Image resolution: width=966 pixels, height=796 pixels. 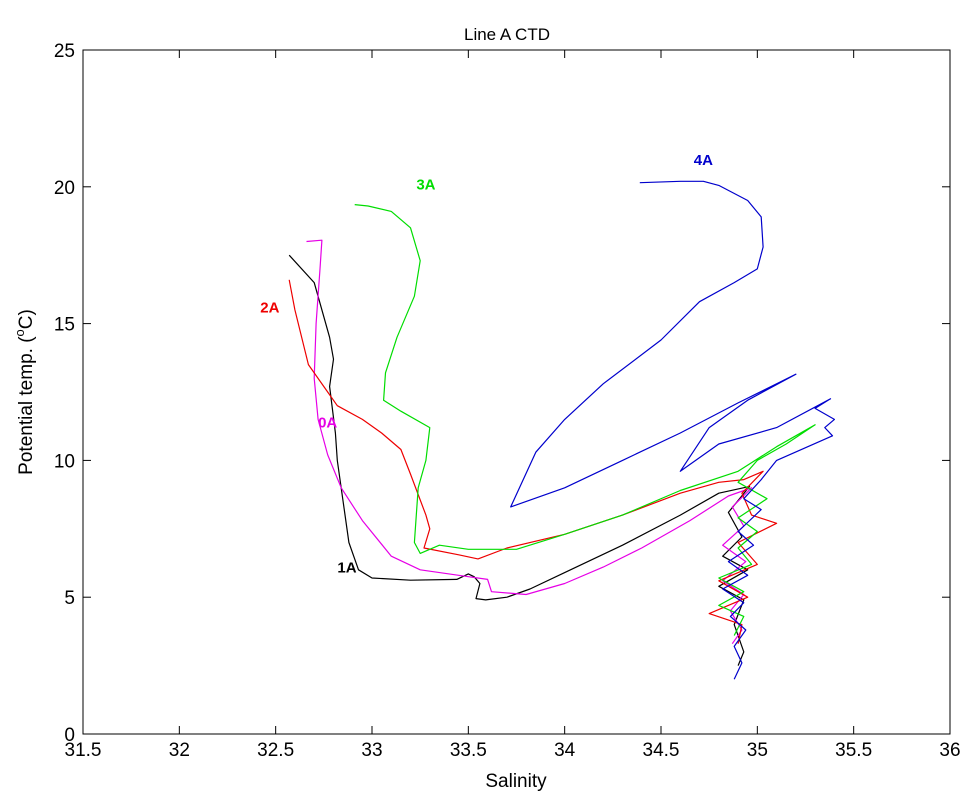 I want to click on series-label-1a: 1A, so click(x=346, y=568).